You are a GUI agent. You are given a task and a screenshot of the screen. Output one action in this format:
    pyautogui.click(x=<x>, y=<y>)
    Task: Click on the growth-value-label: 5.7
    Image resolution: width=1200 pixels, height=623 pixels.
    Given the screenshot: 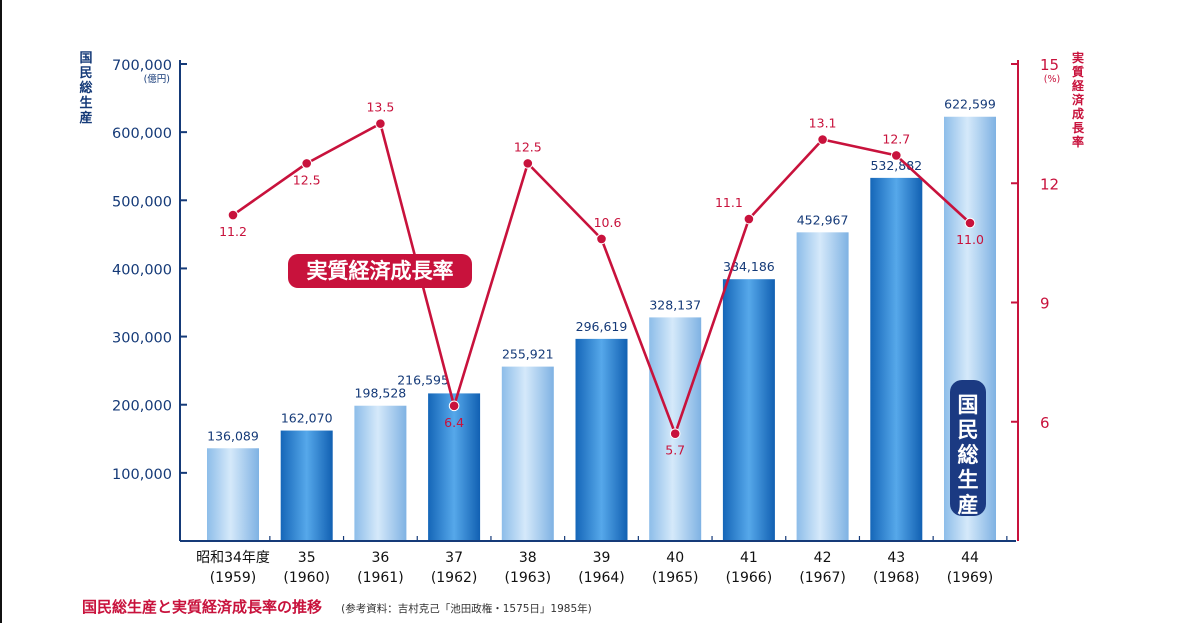 What is the action you would take?
    pyautogui.click(x=675, y=450)
    